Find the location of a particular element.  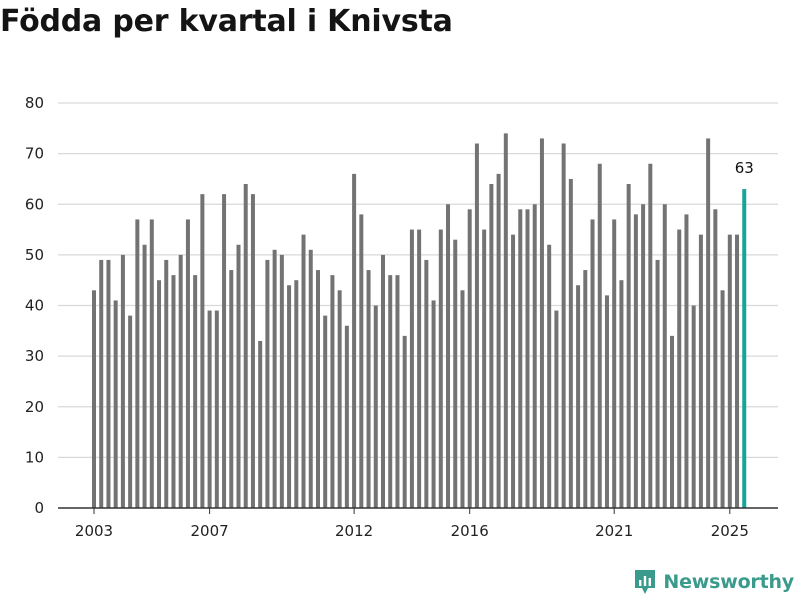

y-tick-label: 30 is located at coordinates (34, 356).